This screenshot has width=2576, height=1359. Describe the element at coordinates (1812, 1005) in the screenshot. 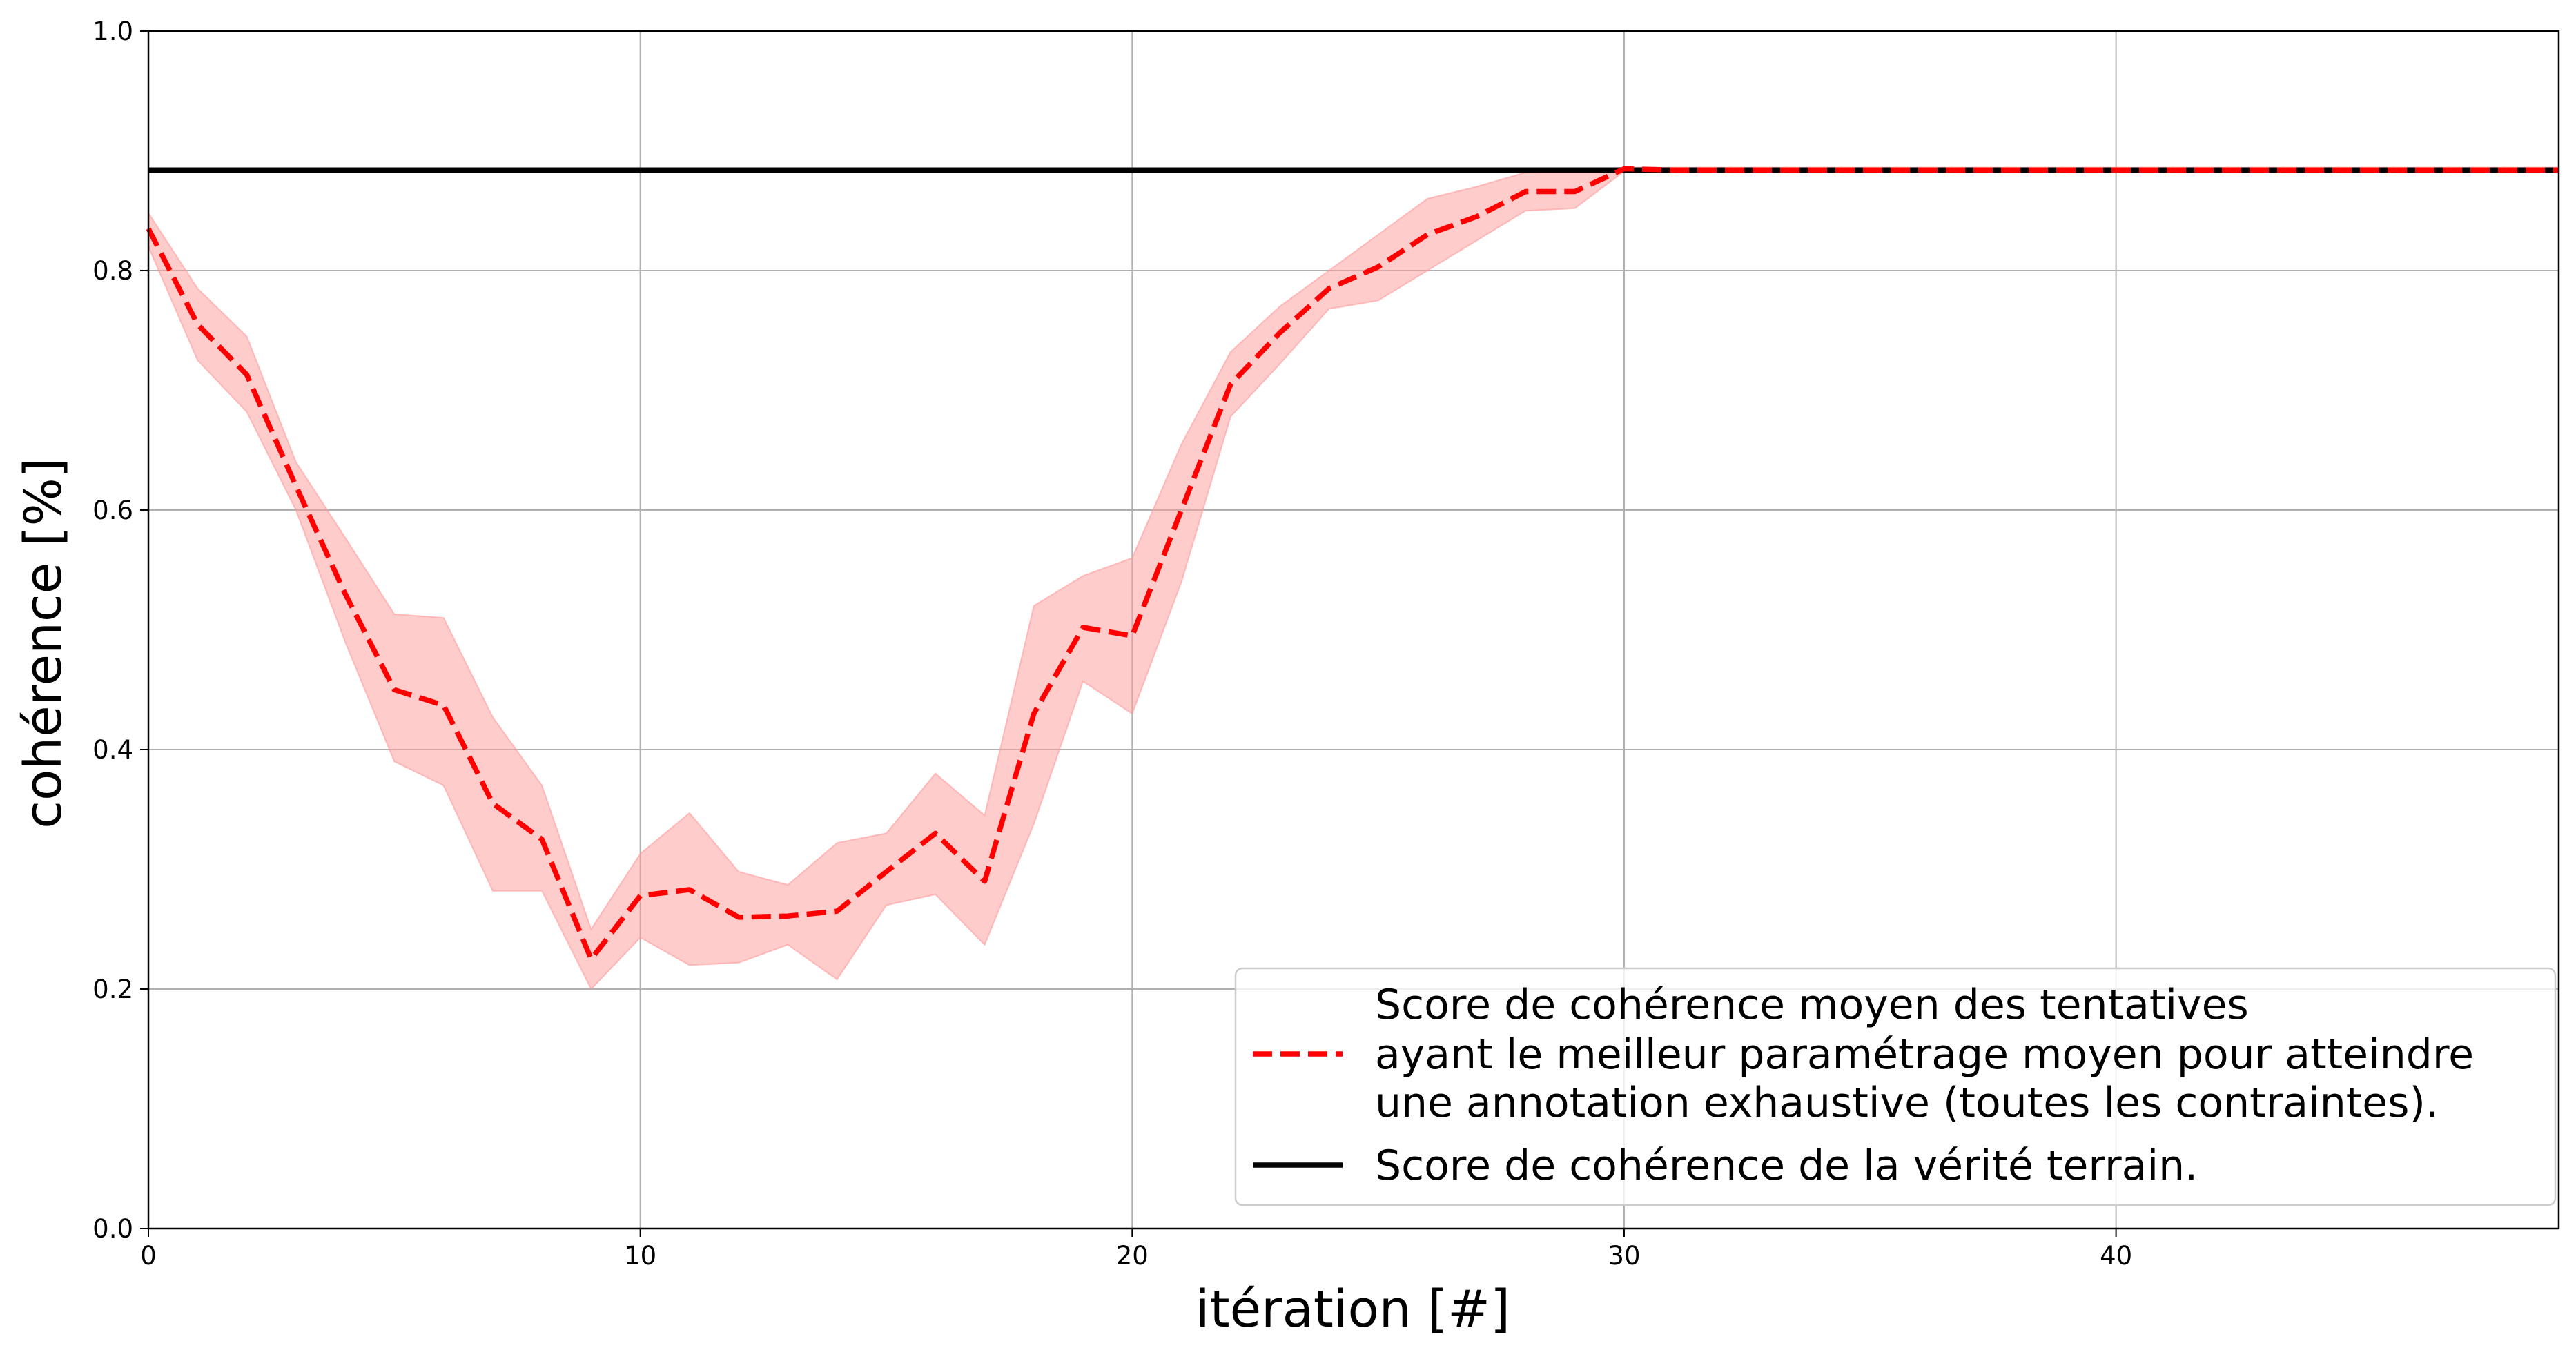

I see `legend-label-mean-score-line-1: Score de cohérence moyen des tentatives` at that location.